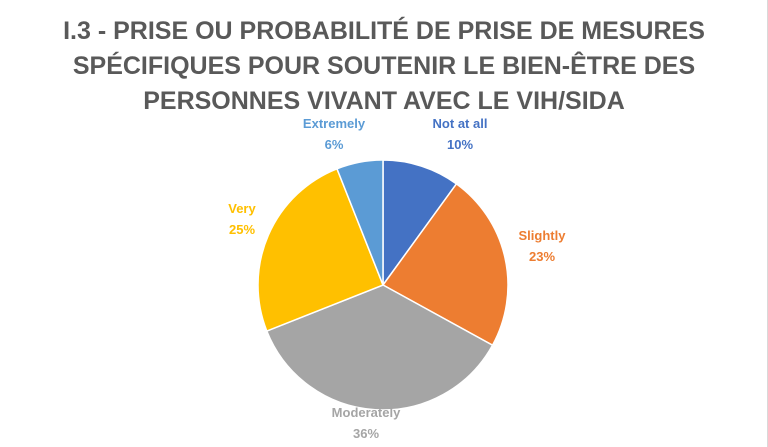 The height and width of the screenshot is (447, 768). What do you see at coordinates (242, 208) in the screenshot?
I see `data-label-category: Very` at bounding box center [242, 208].